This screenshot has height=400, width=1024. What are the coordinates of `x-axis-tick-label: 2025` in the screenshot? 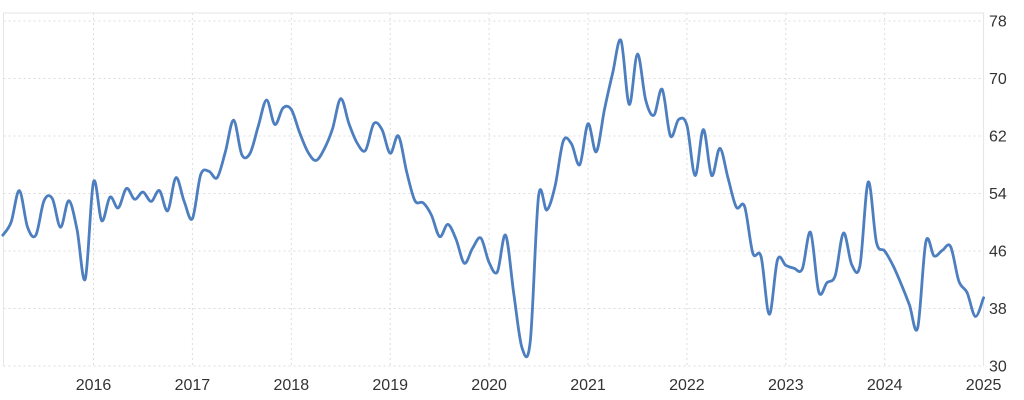 It's located at (984, 385).